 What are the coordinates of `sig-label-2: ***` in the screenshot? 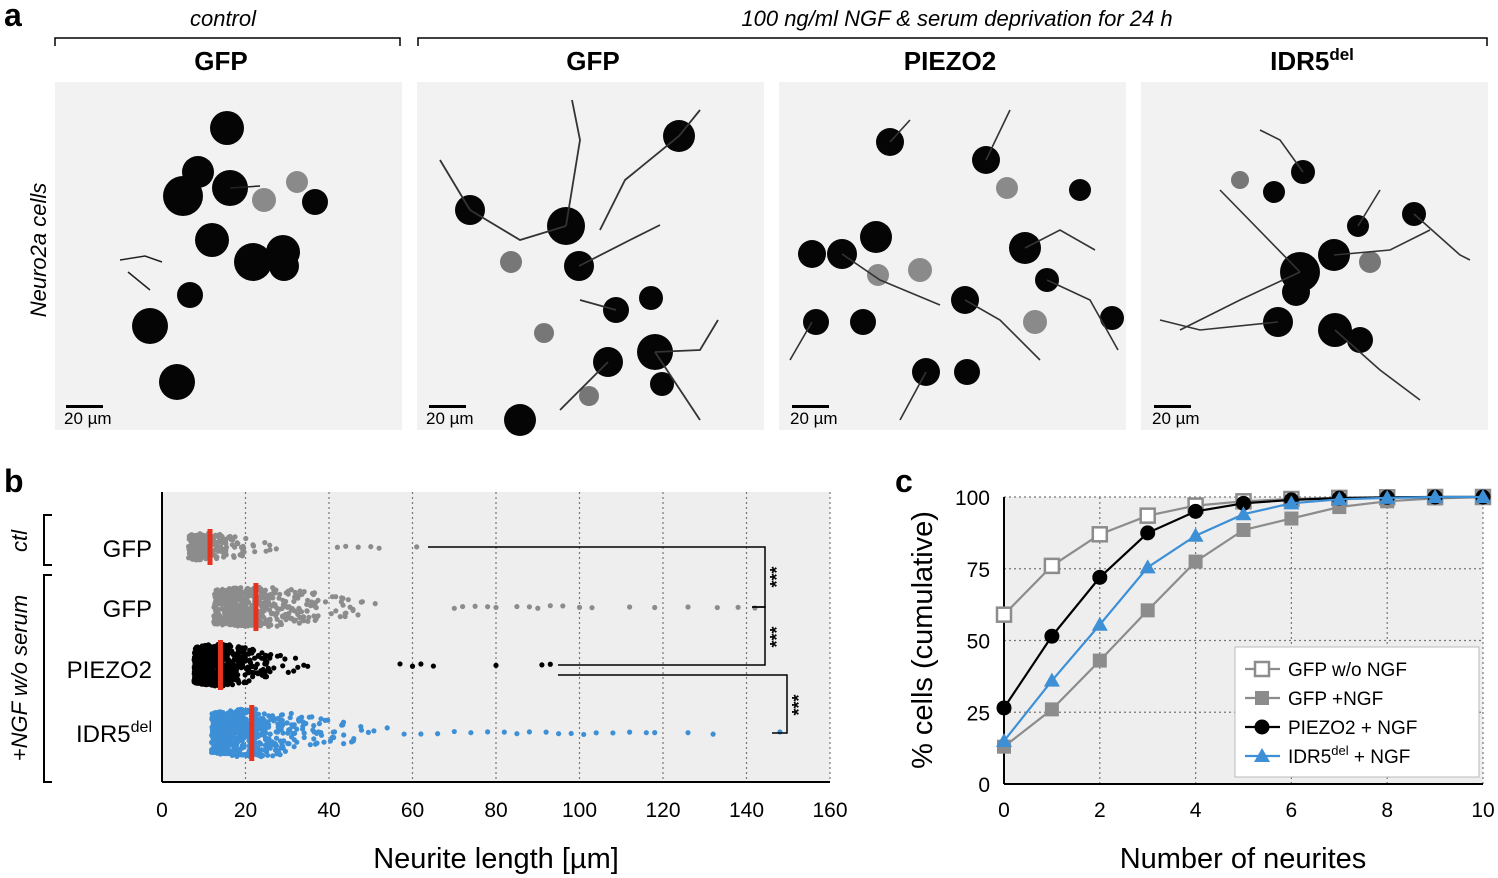 It's located at (777, 636).